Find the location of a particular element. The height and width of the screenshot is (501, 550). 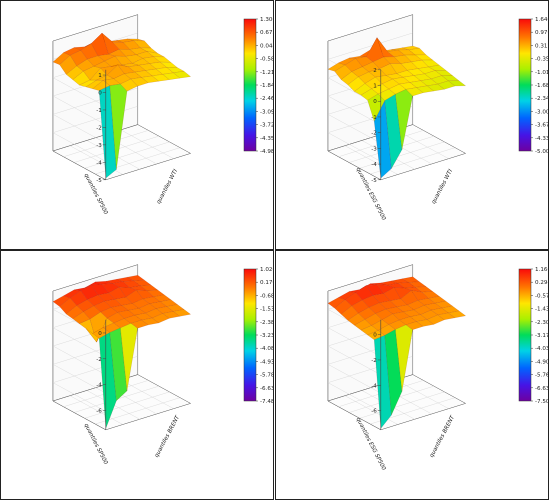

colorbar-tick-label: 0.2940 is located at coordinates (542, 283).